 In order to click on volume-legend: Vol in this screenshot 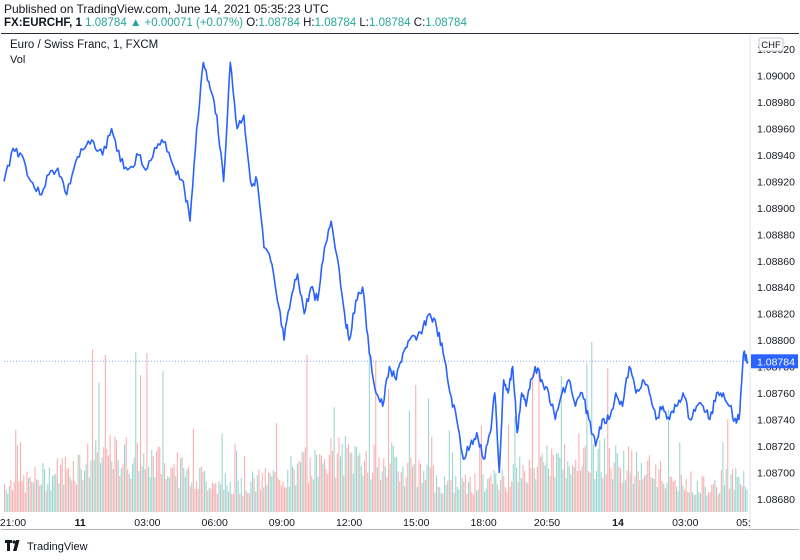, I will do `click(18, 60)`.